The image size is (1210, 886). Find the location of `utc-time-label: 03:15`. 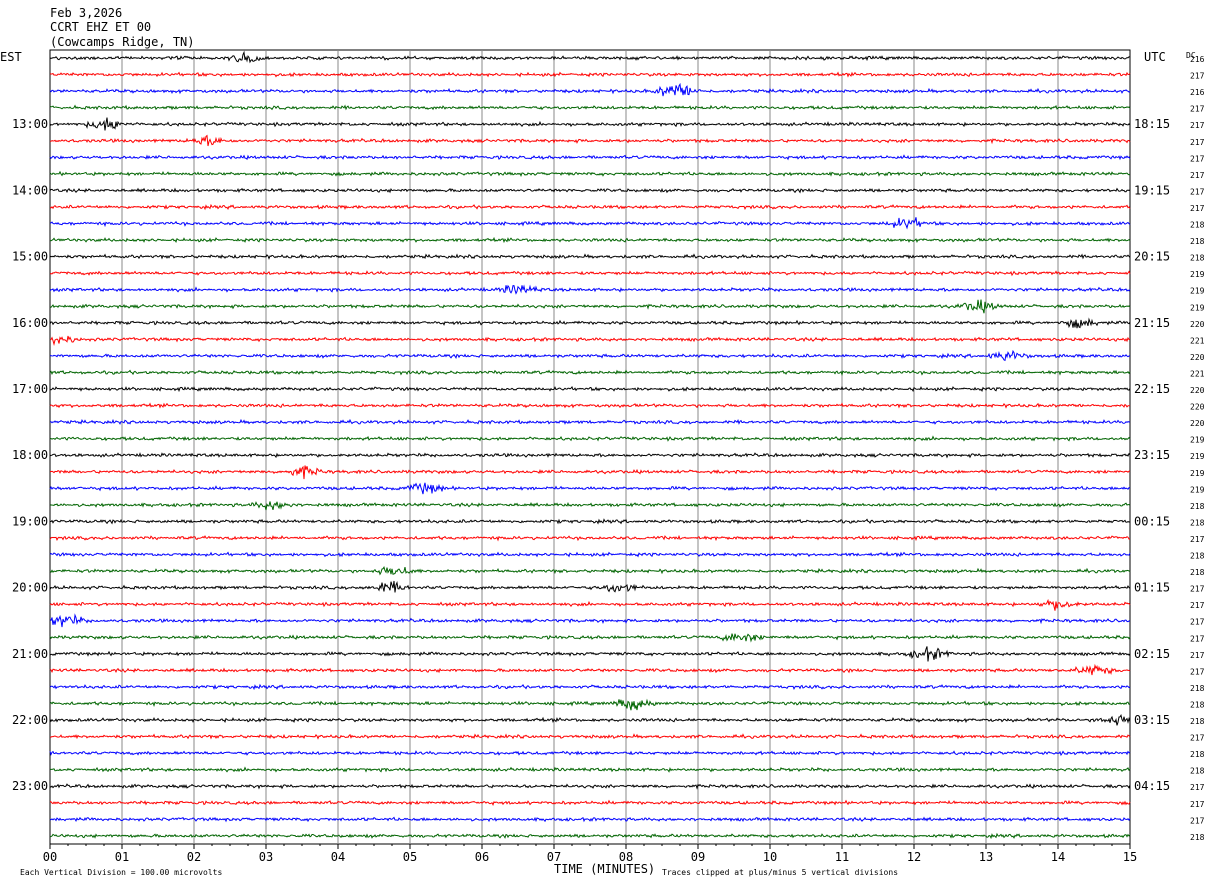

utc-time-label: 03:15 is located at coordinates (1152, 720).